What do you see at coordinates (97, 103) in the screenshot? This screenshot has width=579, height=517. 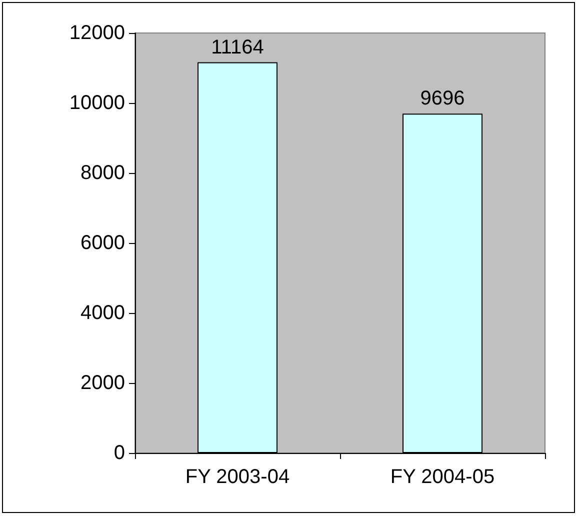 I see `y-tick-label: 10000` at bounding box center [97, 103].